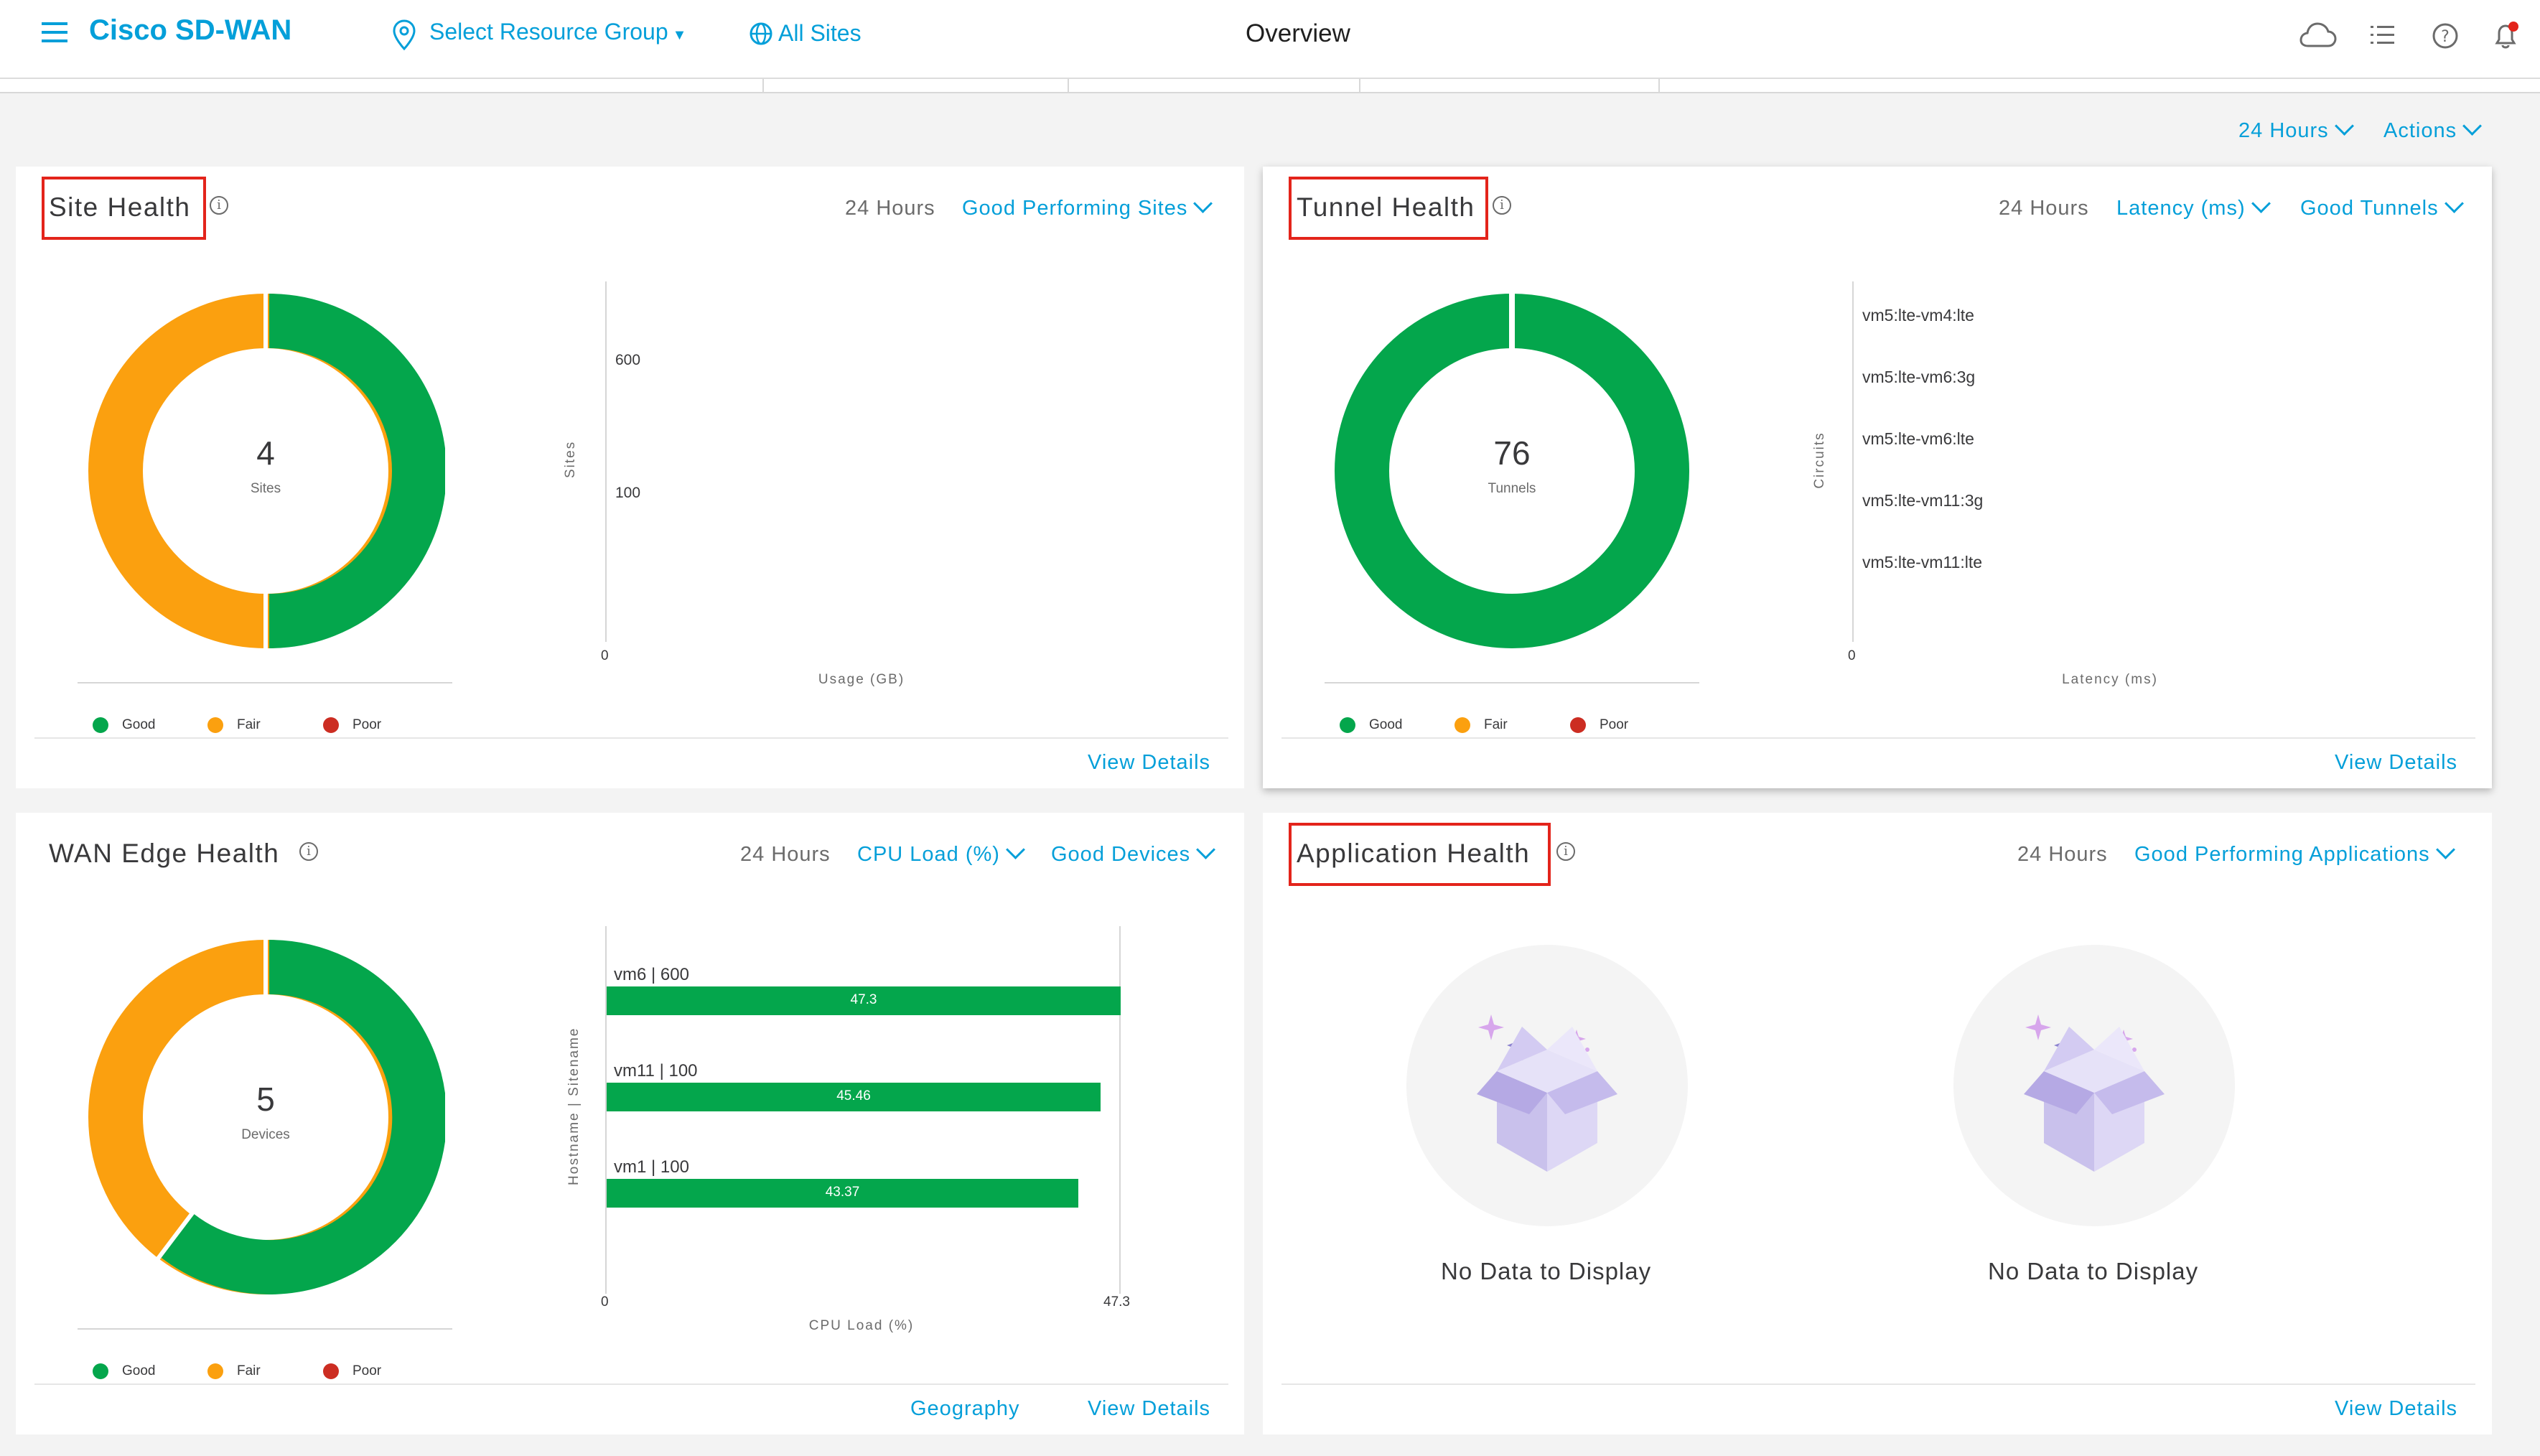  What do you see at coordinates (2505, 35) in the screenshot?
I see `bell-icon` at bounding box center [2505, 35].